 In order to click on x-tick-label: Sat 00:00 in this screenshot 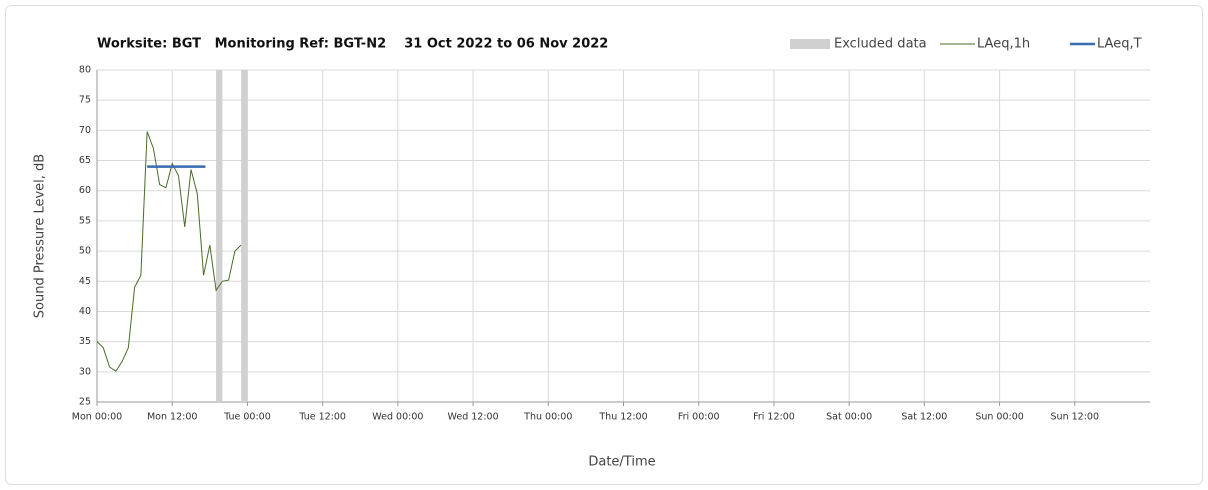, I will do `click(849, 417)`.